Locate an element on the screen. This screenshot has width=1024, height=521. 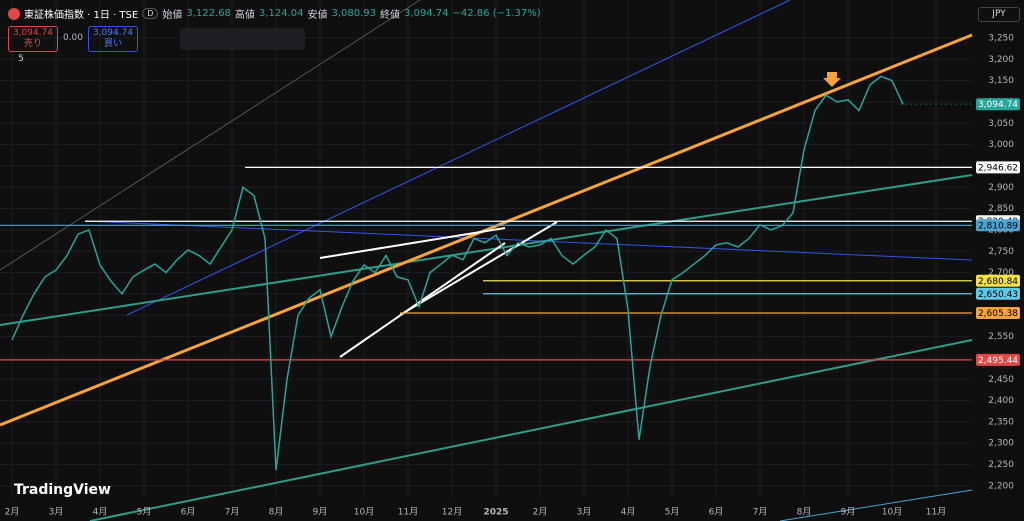
price-tag-label: 2,495.44 is located at coordinates (998, 361).